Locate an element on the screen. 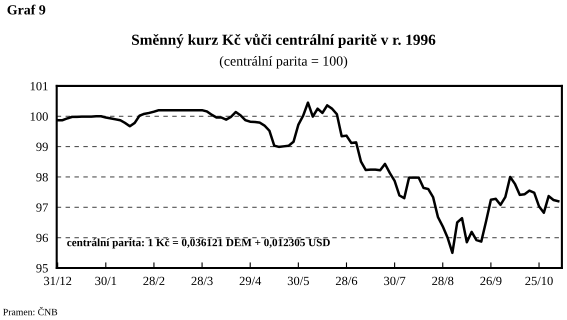 This screenshot has width=567, height=320. y-tick-label: 98 is located at coordinates (42, 177).